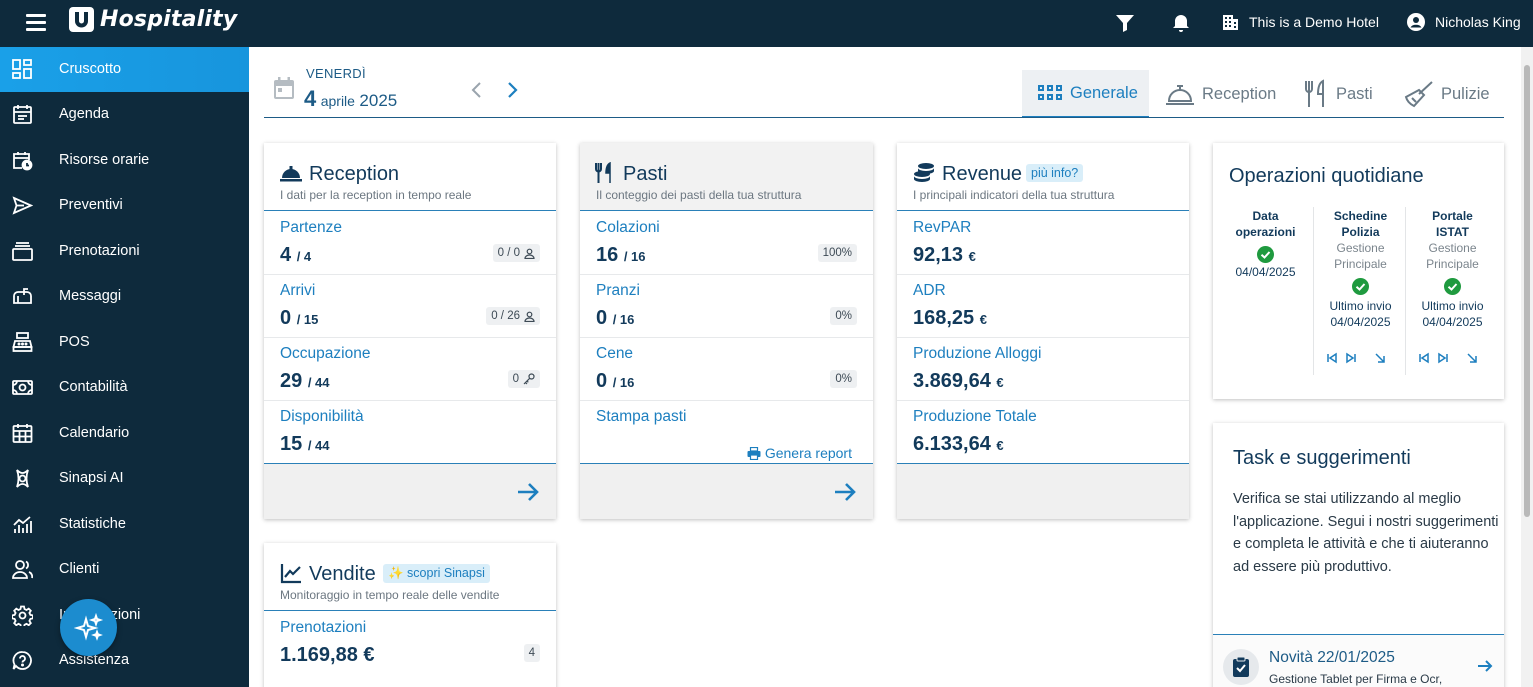  Describe the element at coordinates (124, 114) in the screenshot. I see `sidebar-item-agenda: Agenda` at that location.